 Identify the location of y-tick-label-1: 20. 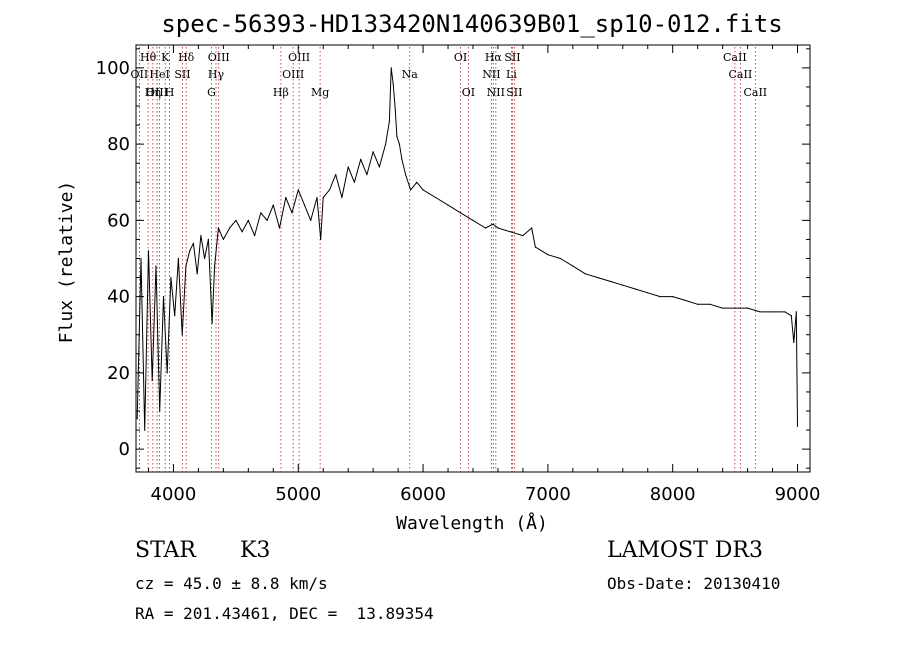
(118, 373).